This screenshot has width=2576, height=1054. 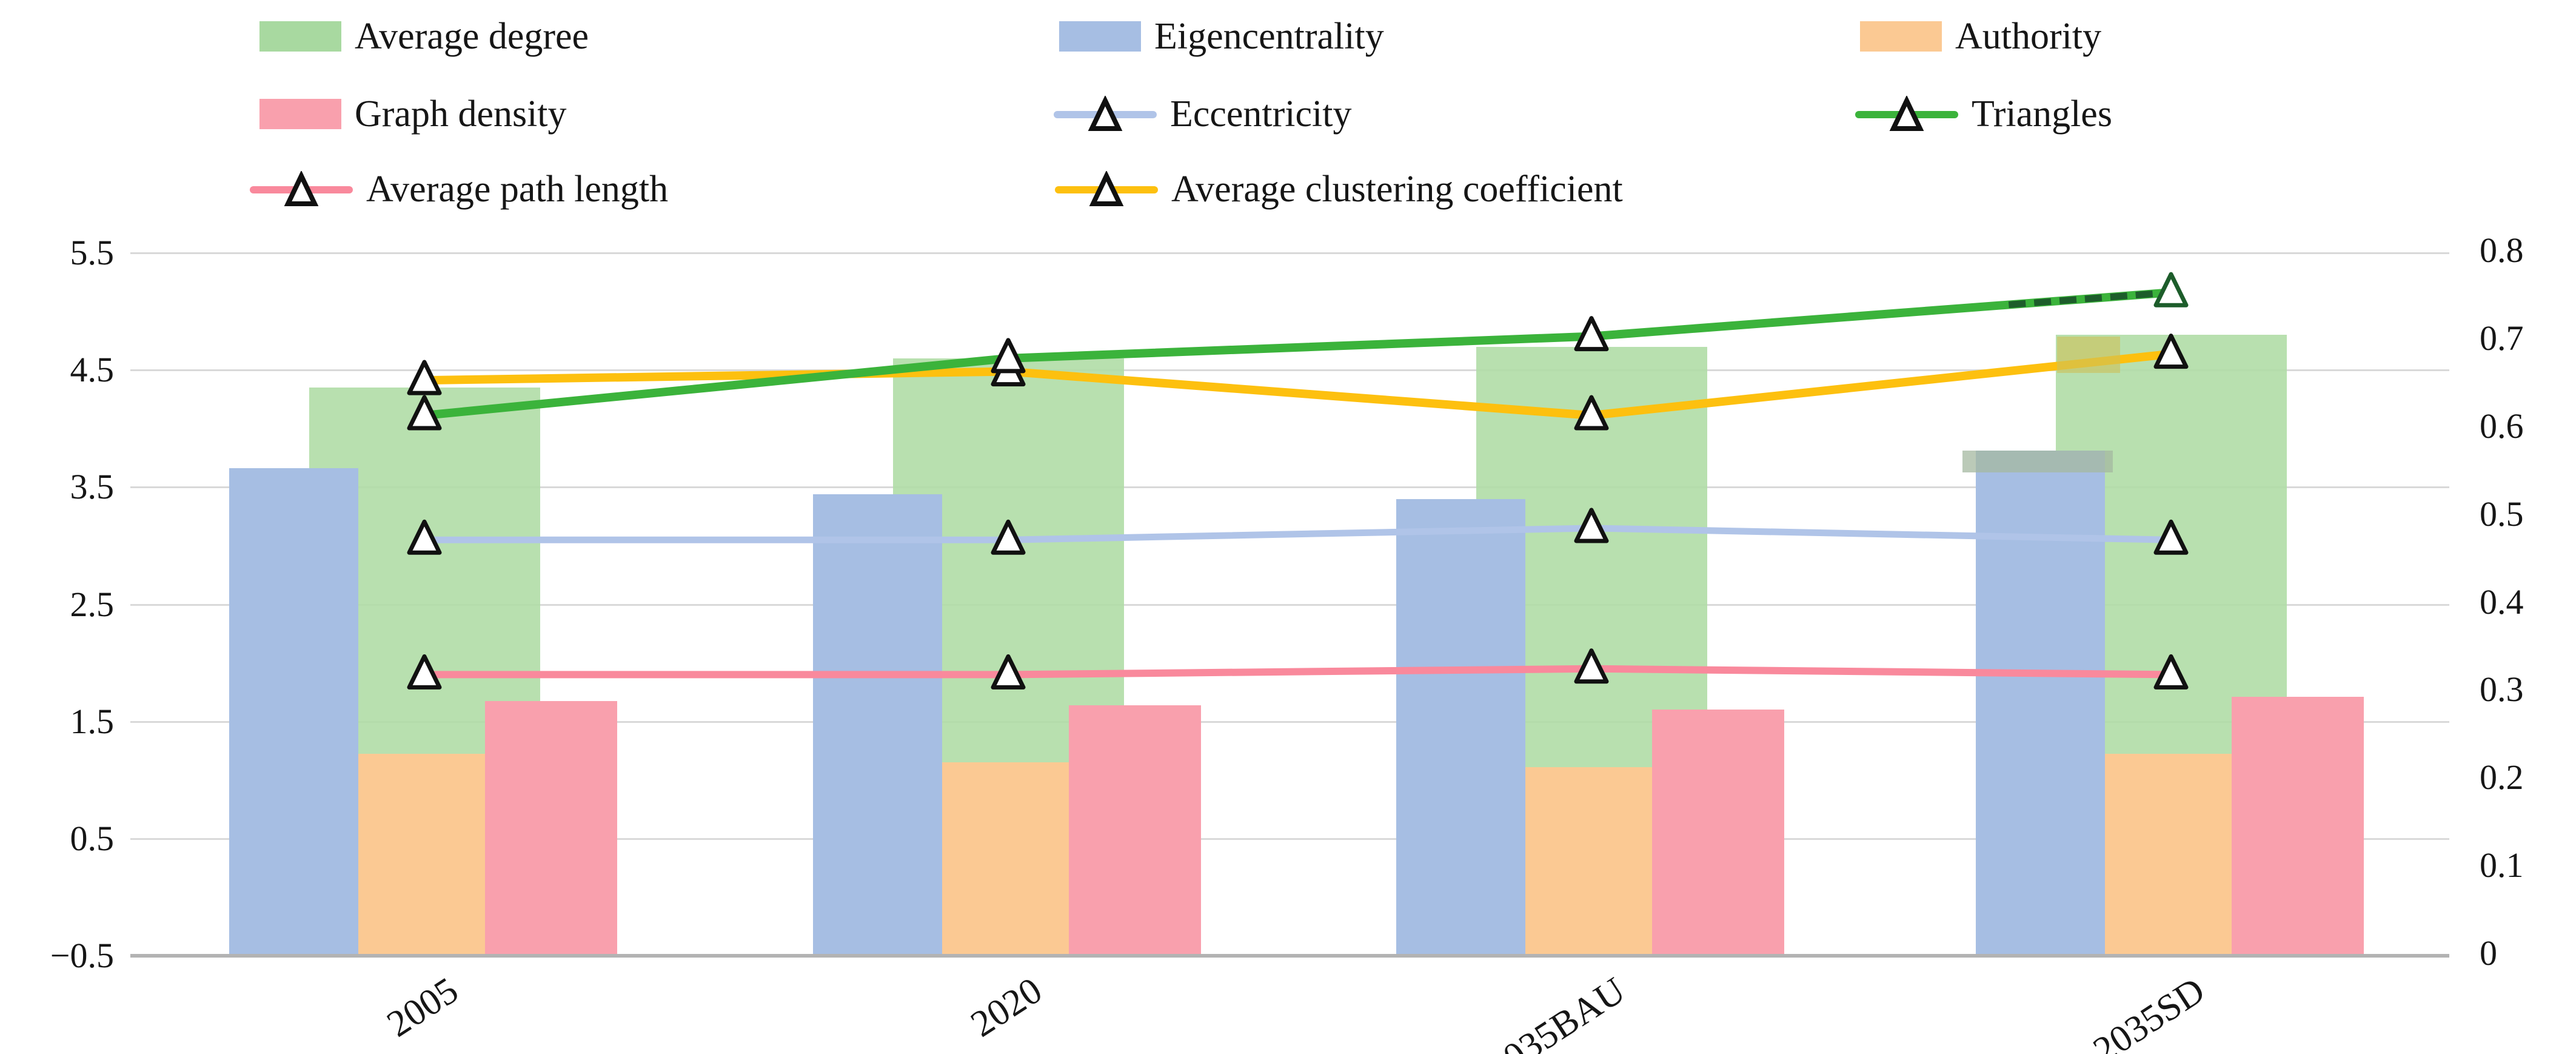 I want to click on legend-label: Average clustering coefficient, so click(x=1397, y=189).